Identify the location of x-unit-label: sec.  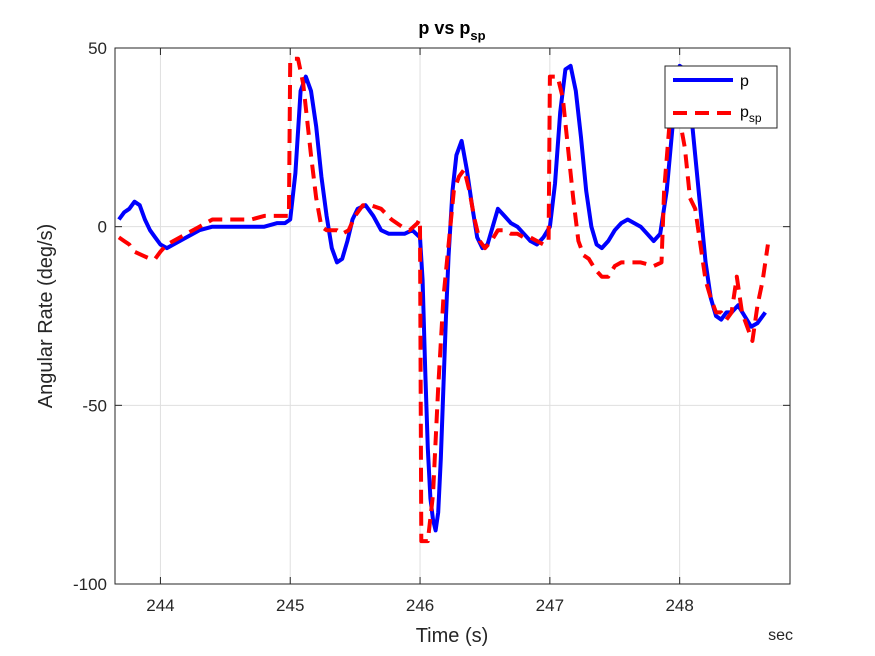
(780, 635).